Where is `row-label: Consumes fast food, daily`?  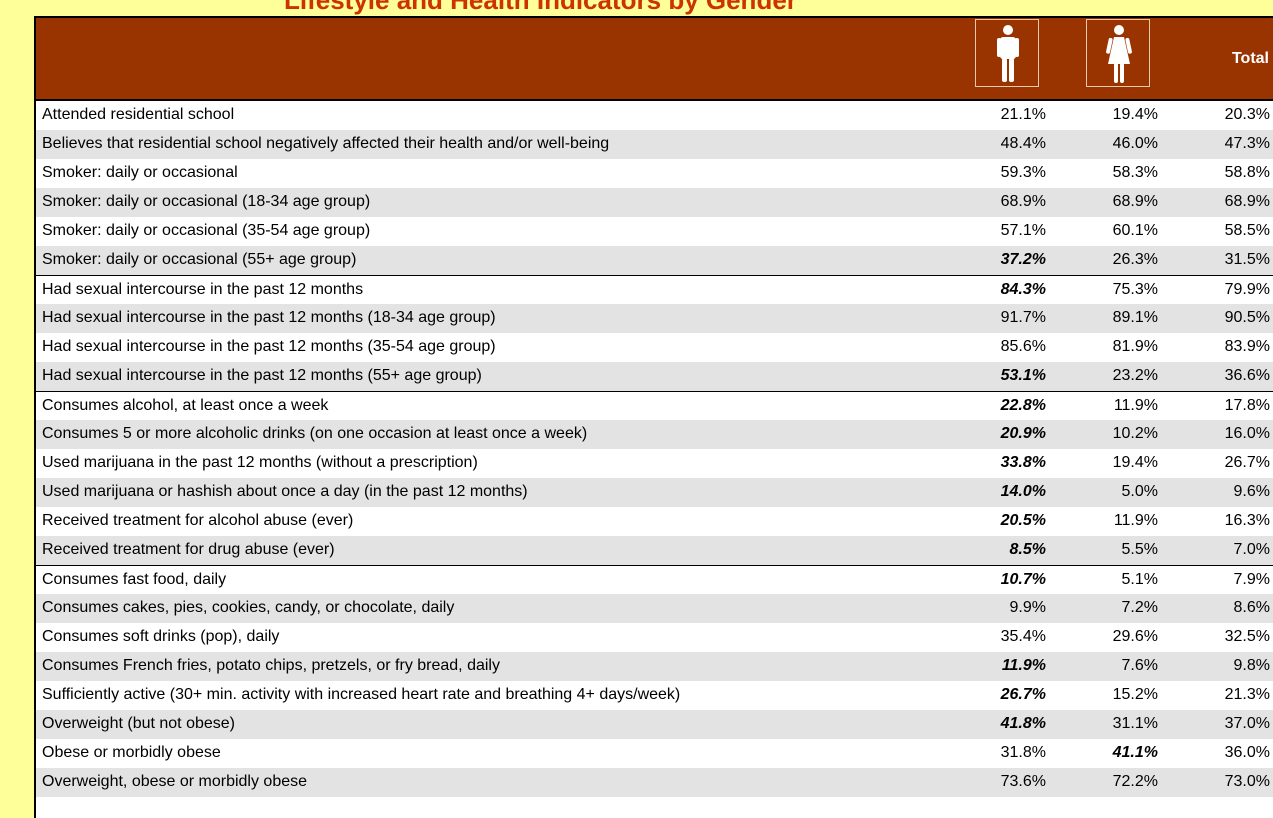
row-label: Consumes fast food, daily is located at coordinates (134, 579).